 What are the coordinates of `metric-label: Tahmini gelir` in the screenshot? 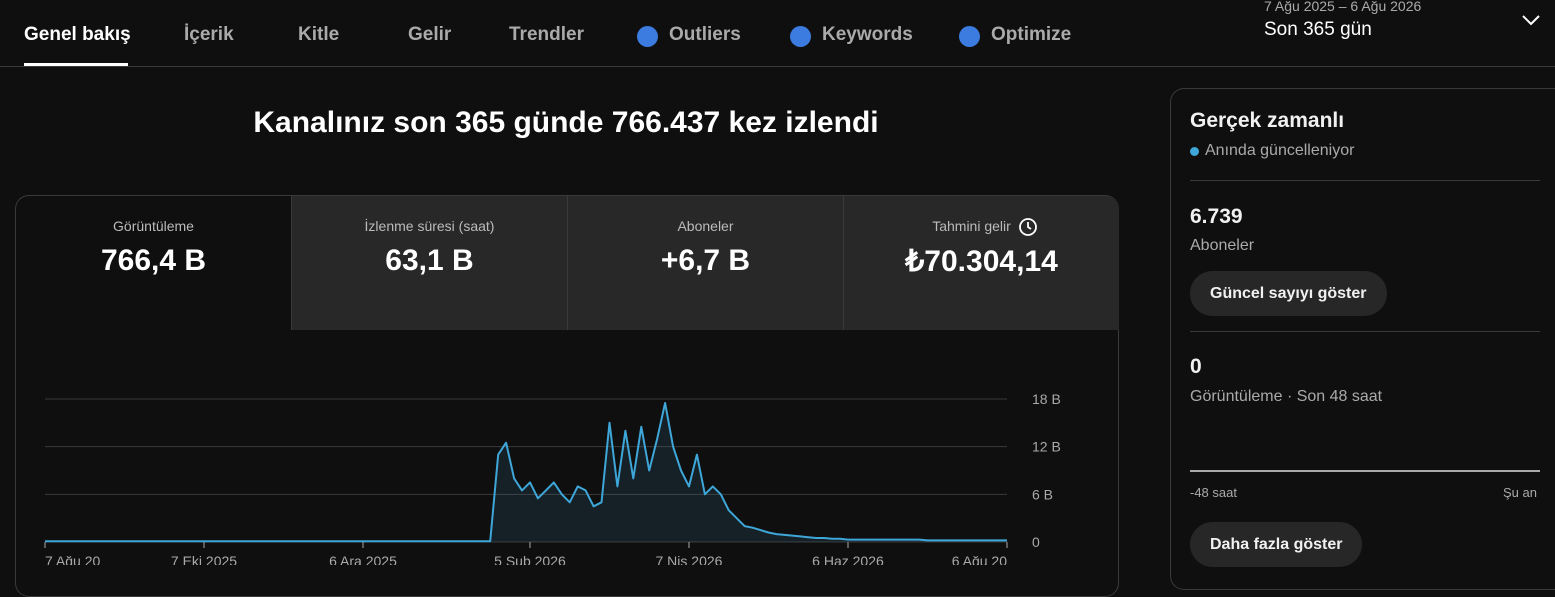 It's located at (971, 226).